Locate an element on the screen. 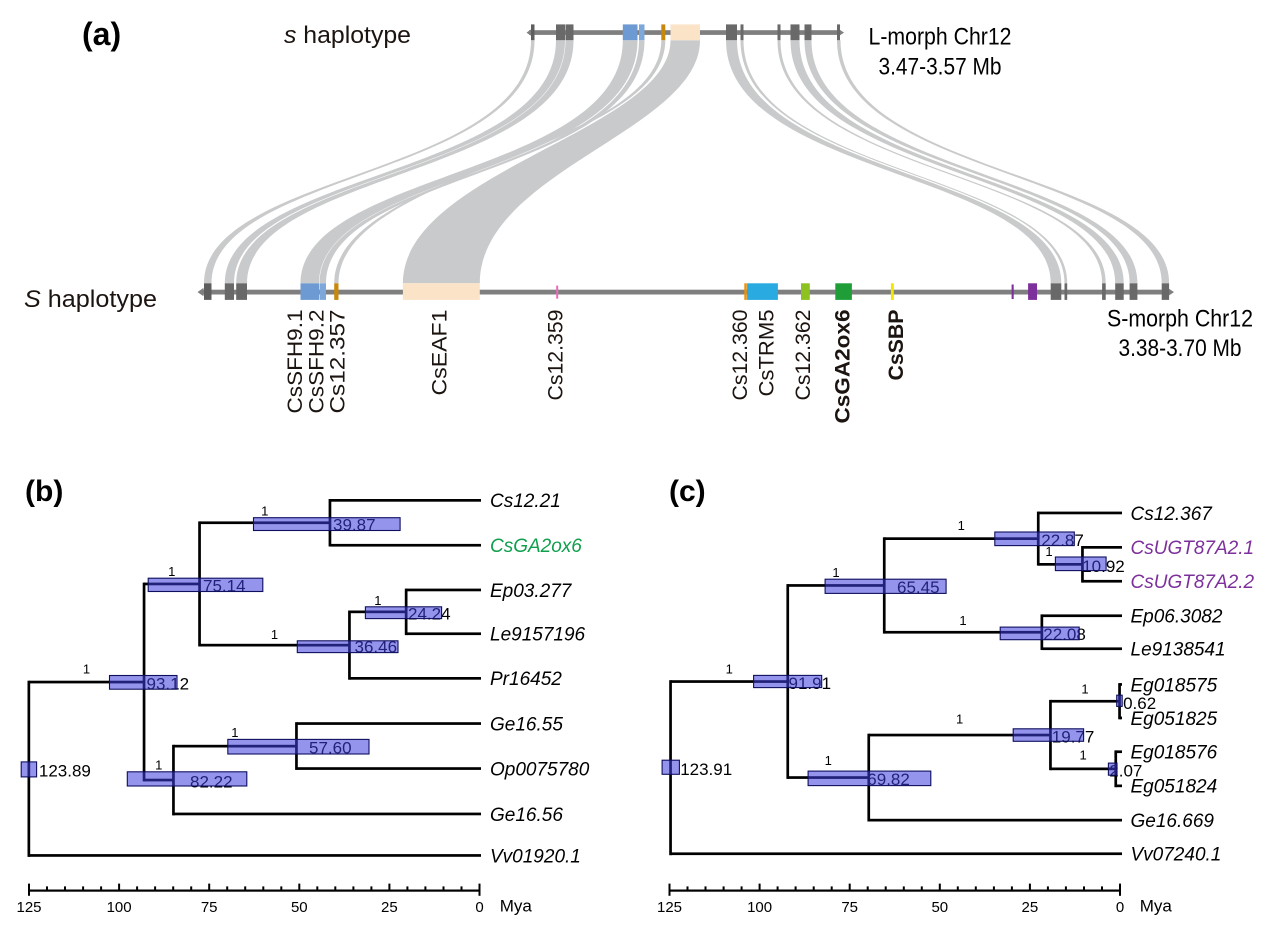 The width and height of the screenshot is (1268, 952). svg-text: Cs12.362 is located at coordinates (803, 355).